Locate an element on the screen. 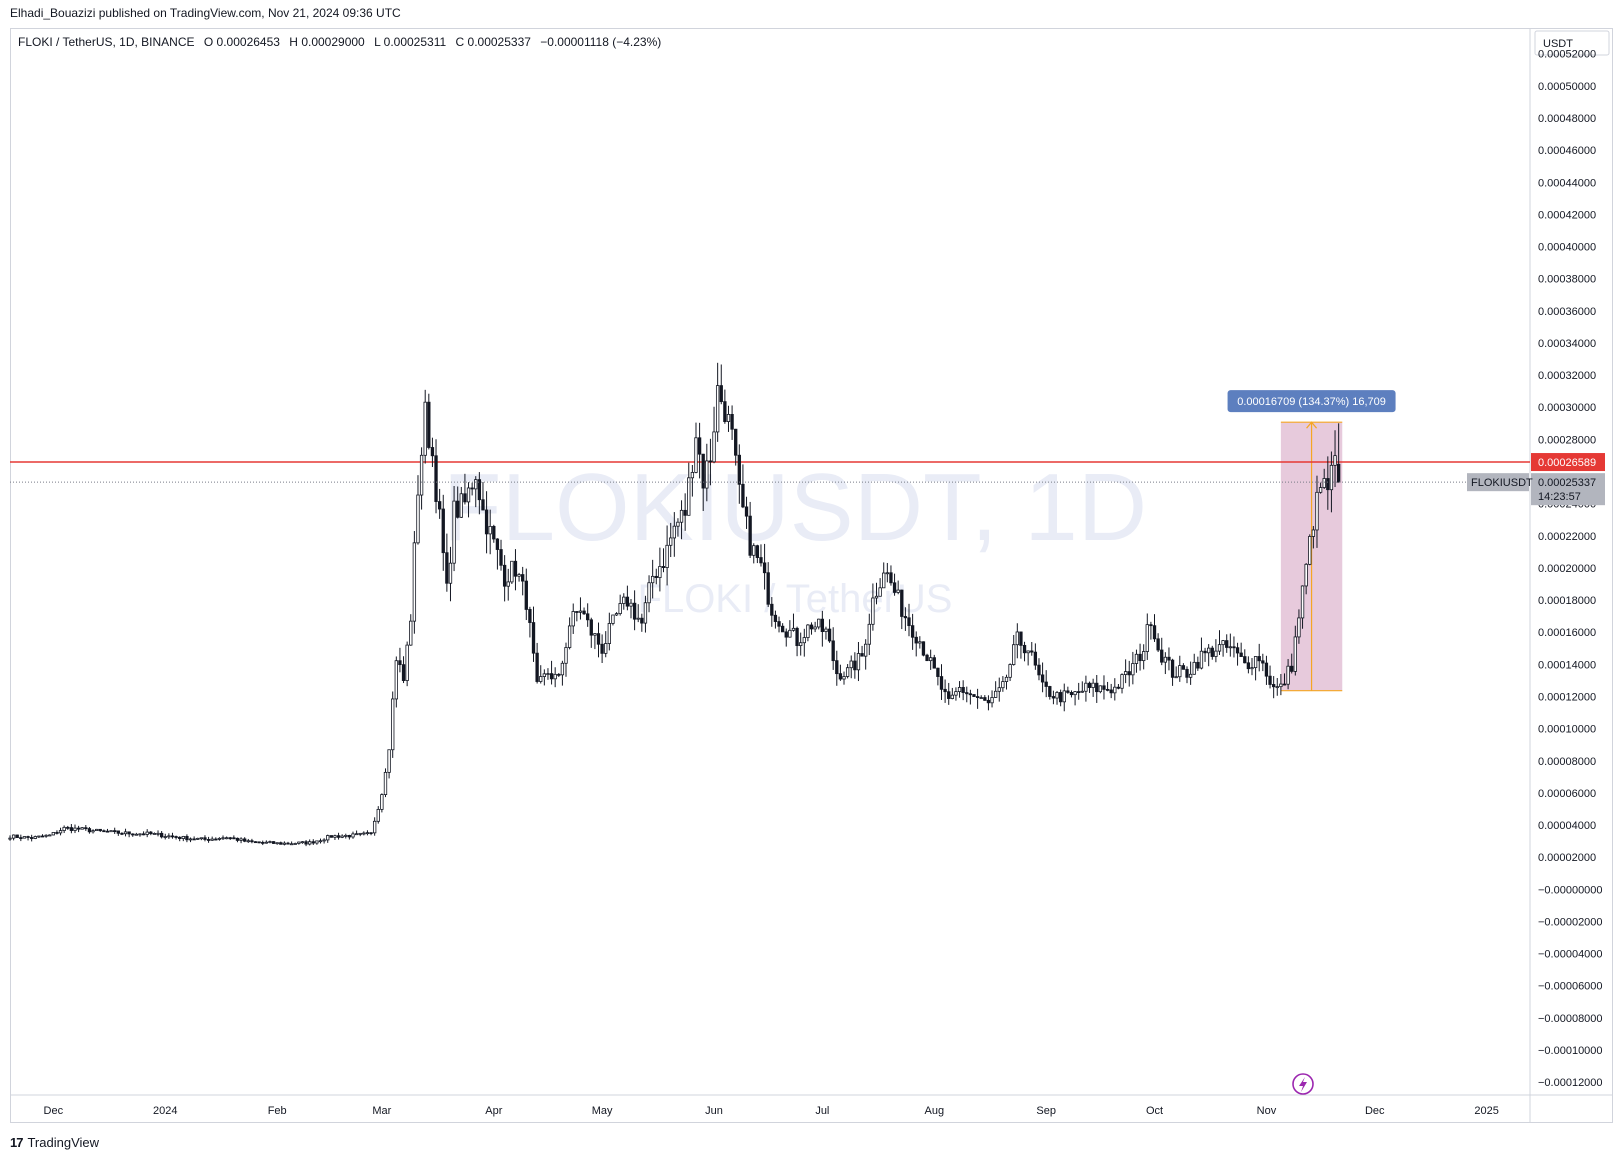 This screenshot has width=1620, height=1158. price-range-measure: 0.00016709 (134.37%) 16,709 is located at coordinates (1311, 541).